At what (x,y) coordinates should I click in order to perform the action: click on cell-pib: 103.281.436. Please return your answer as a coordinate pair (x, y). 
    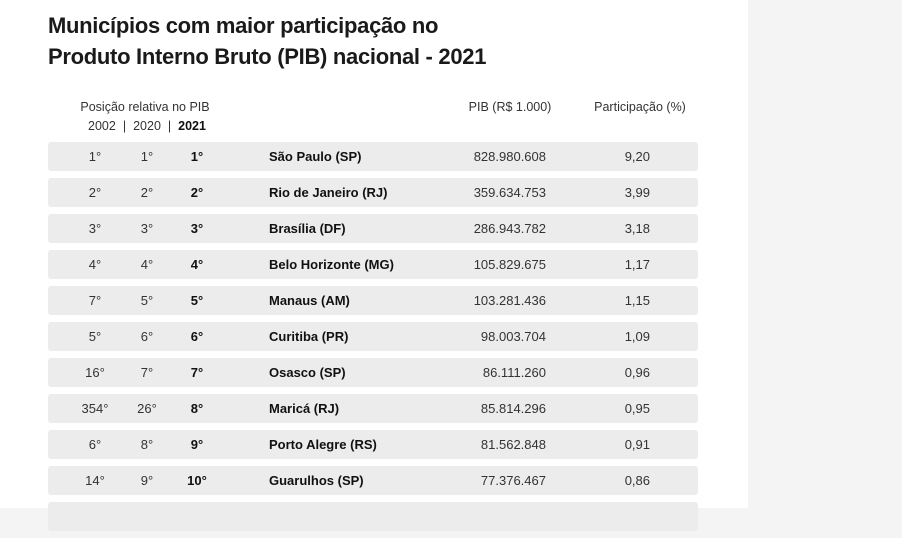
    Looking at the image, I should click on (509, 300).